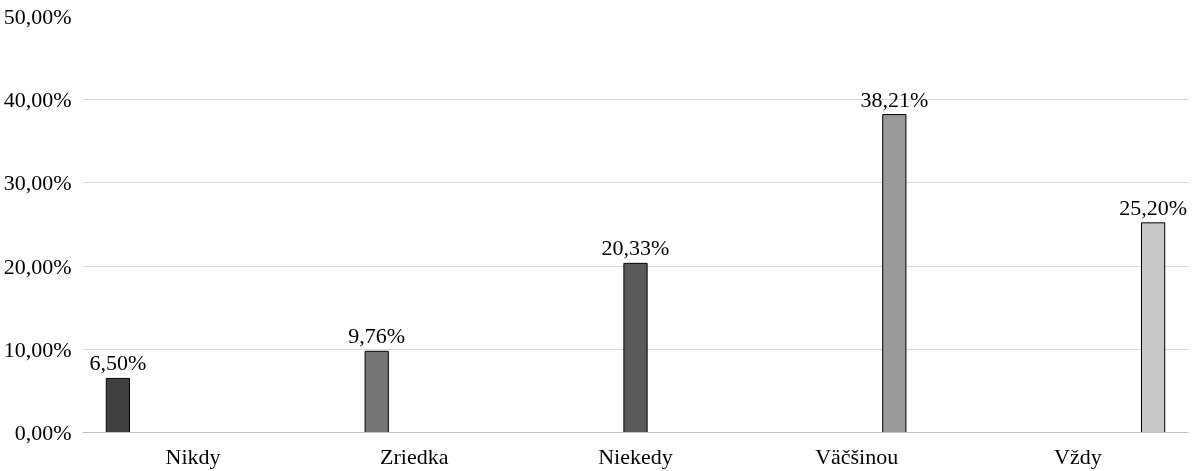 The height and width of the screenshot is (471, 1196). What do you see at coordinates (894, 99) in the screenshot?
I see `data-label: 38,21%` at bounding box center [894, 99].